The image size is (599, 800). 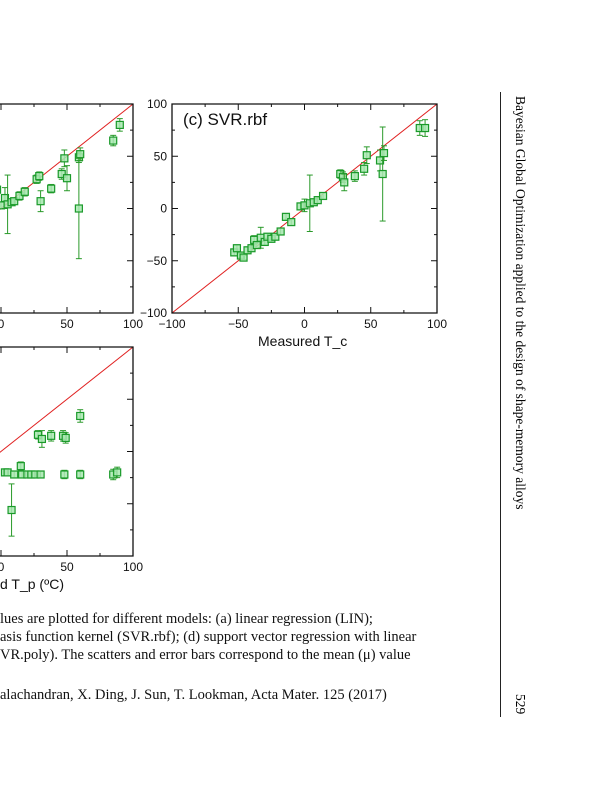 I want to click on partial-top-left-panel: 0 50 100, so click(x=71, y=217).